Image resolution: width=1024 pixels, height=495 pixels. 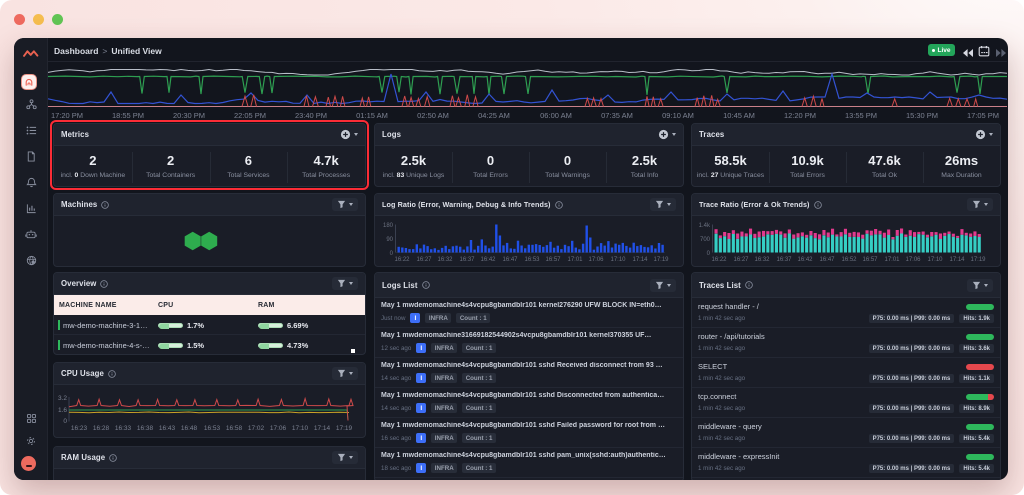 What do you see at coordinates (372, 115) in the screenshot?
I see `svg-text: 01:15 AM` at bounding box center [372, 115].